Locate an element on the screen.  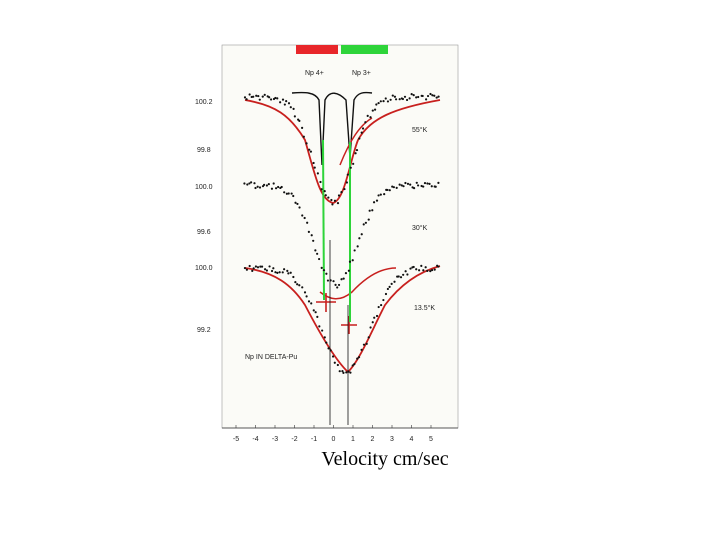
data-points is located at coordinates (341, 233).